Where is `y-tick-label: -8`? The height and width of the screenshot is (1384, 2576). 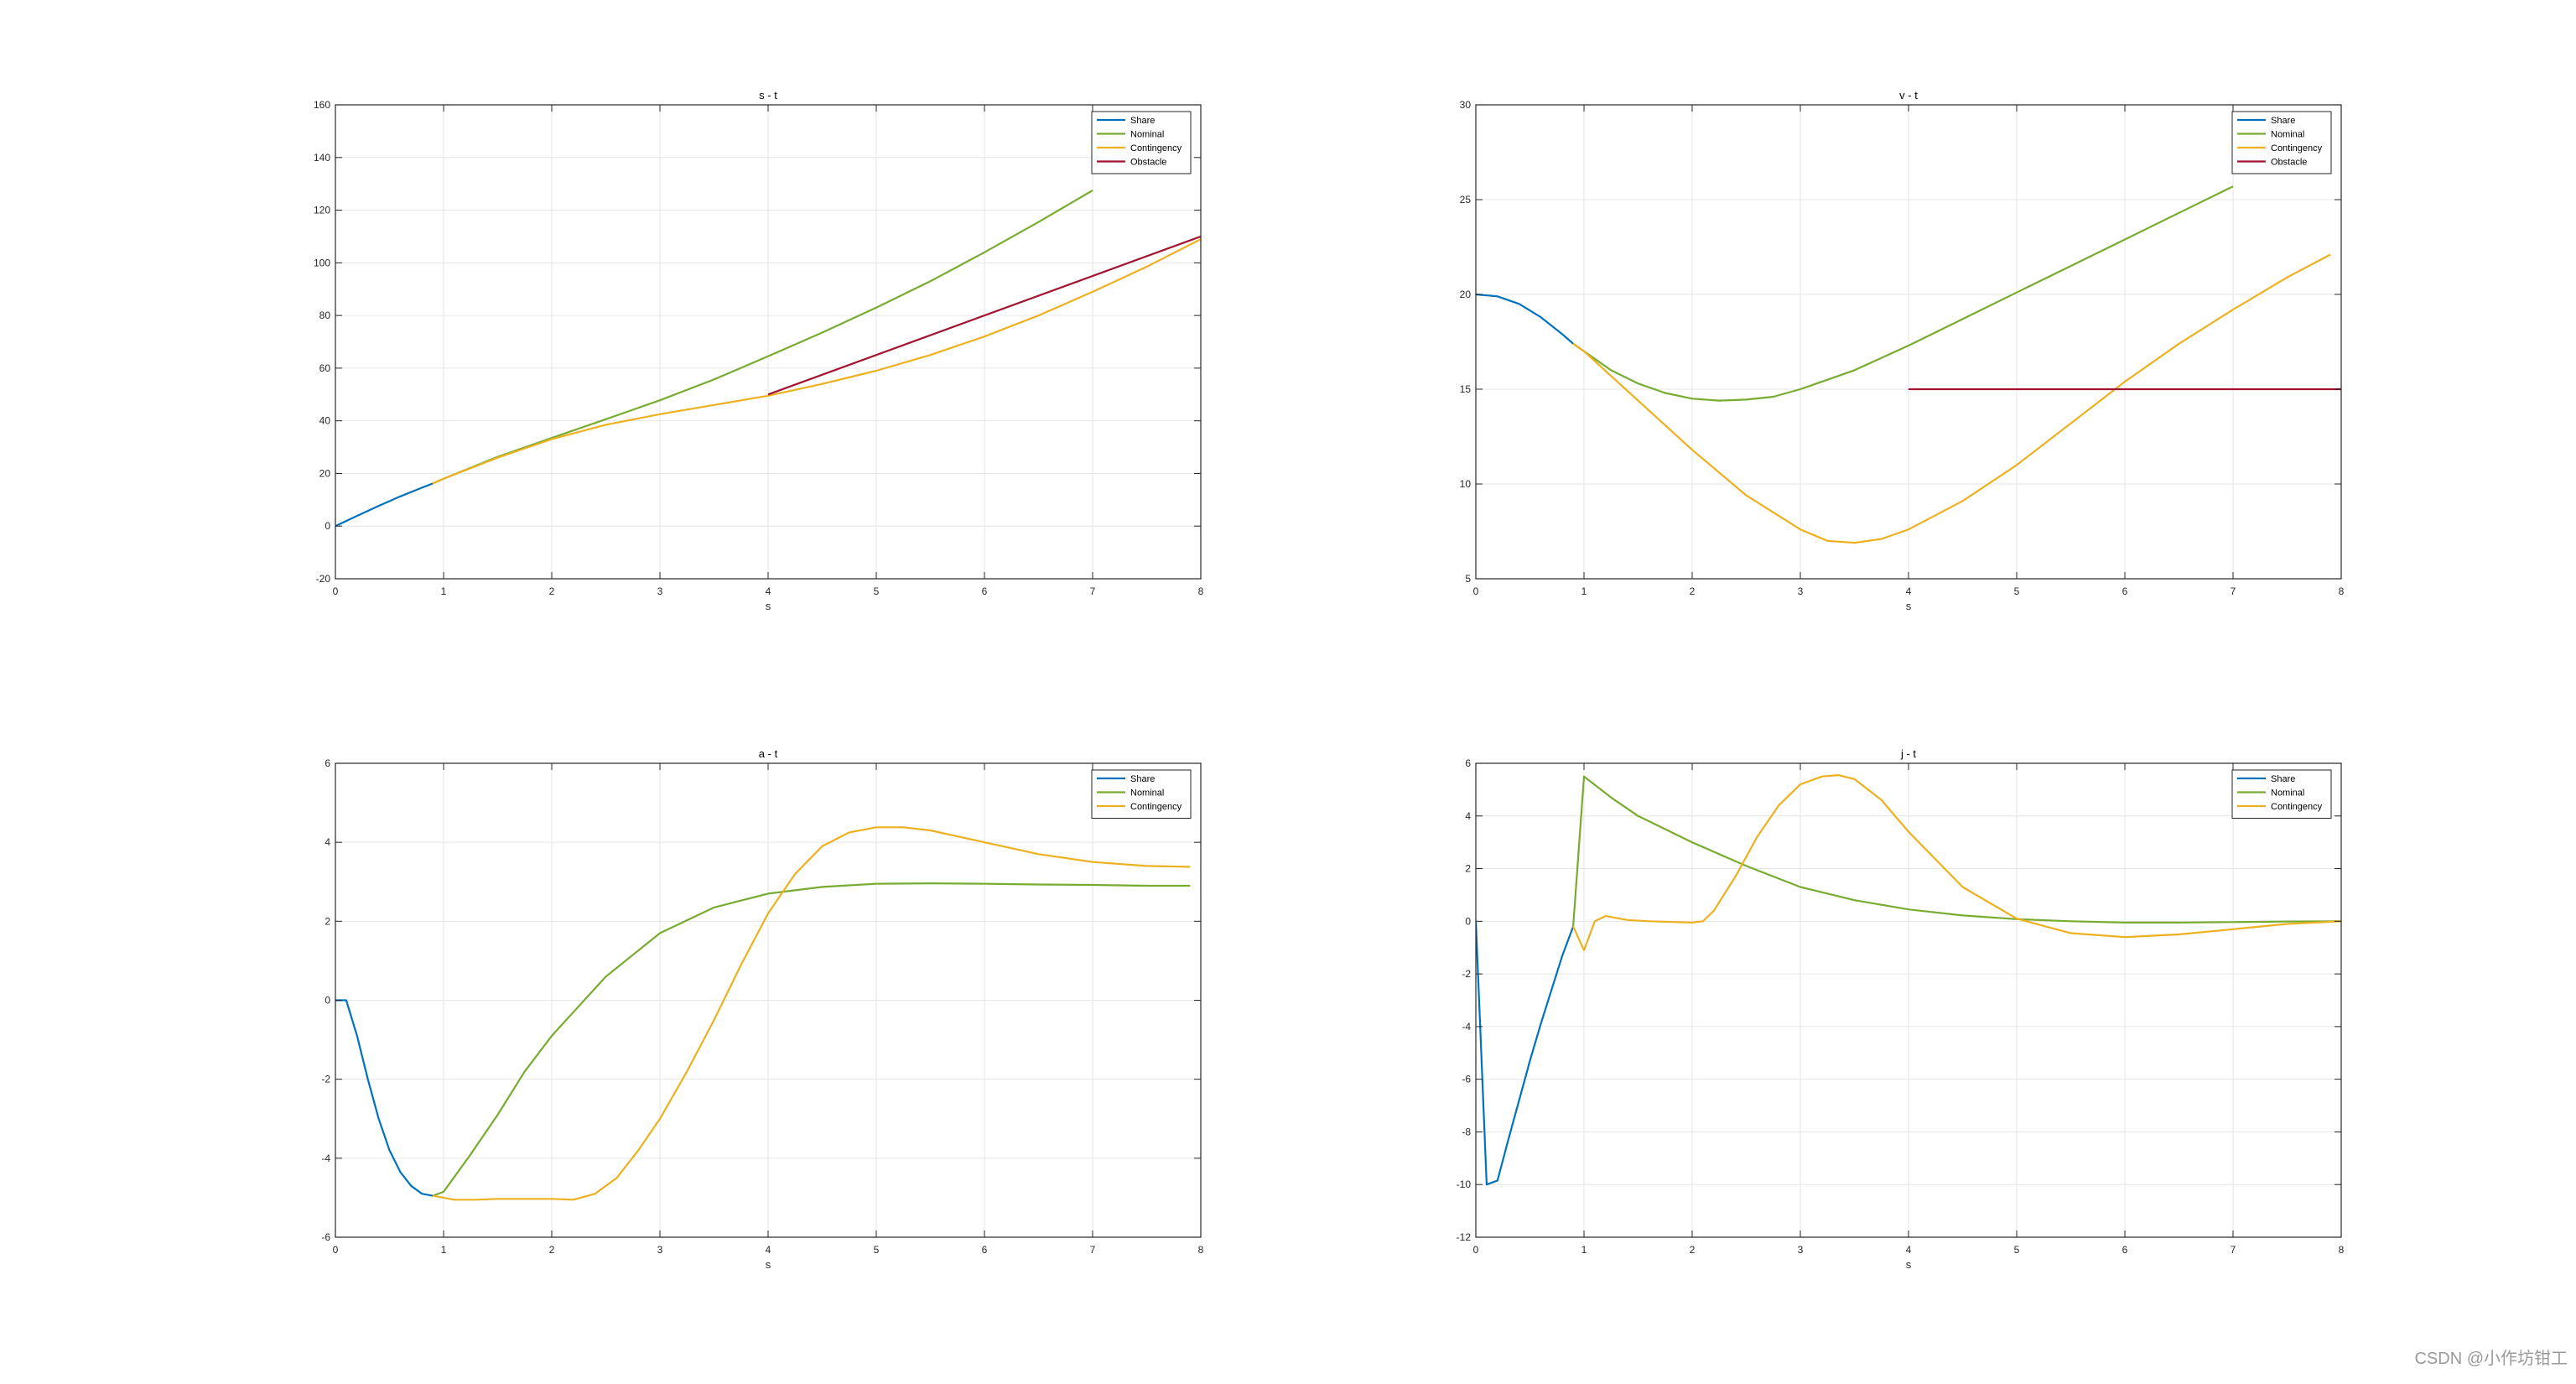
y-tick-label: -8 is located at coordinates (1466, 1131).